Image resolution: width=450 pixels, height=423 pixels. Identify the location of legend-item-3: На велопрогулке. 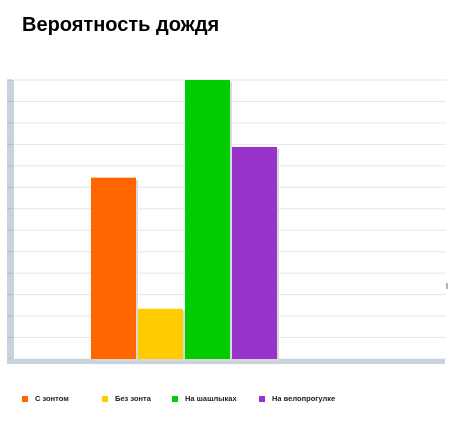
(297, 398).